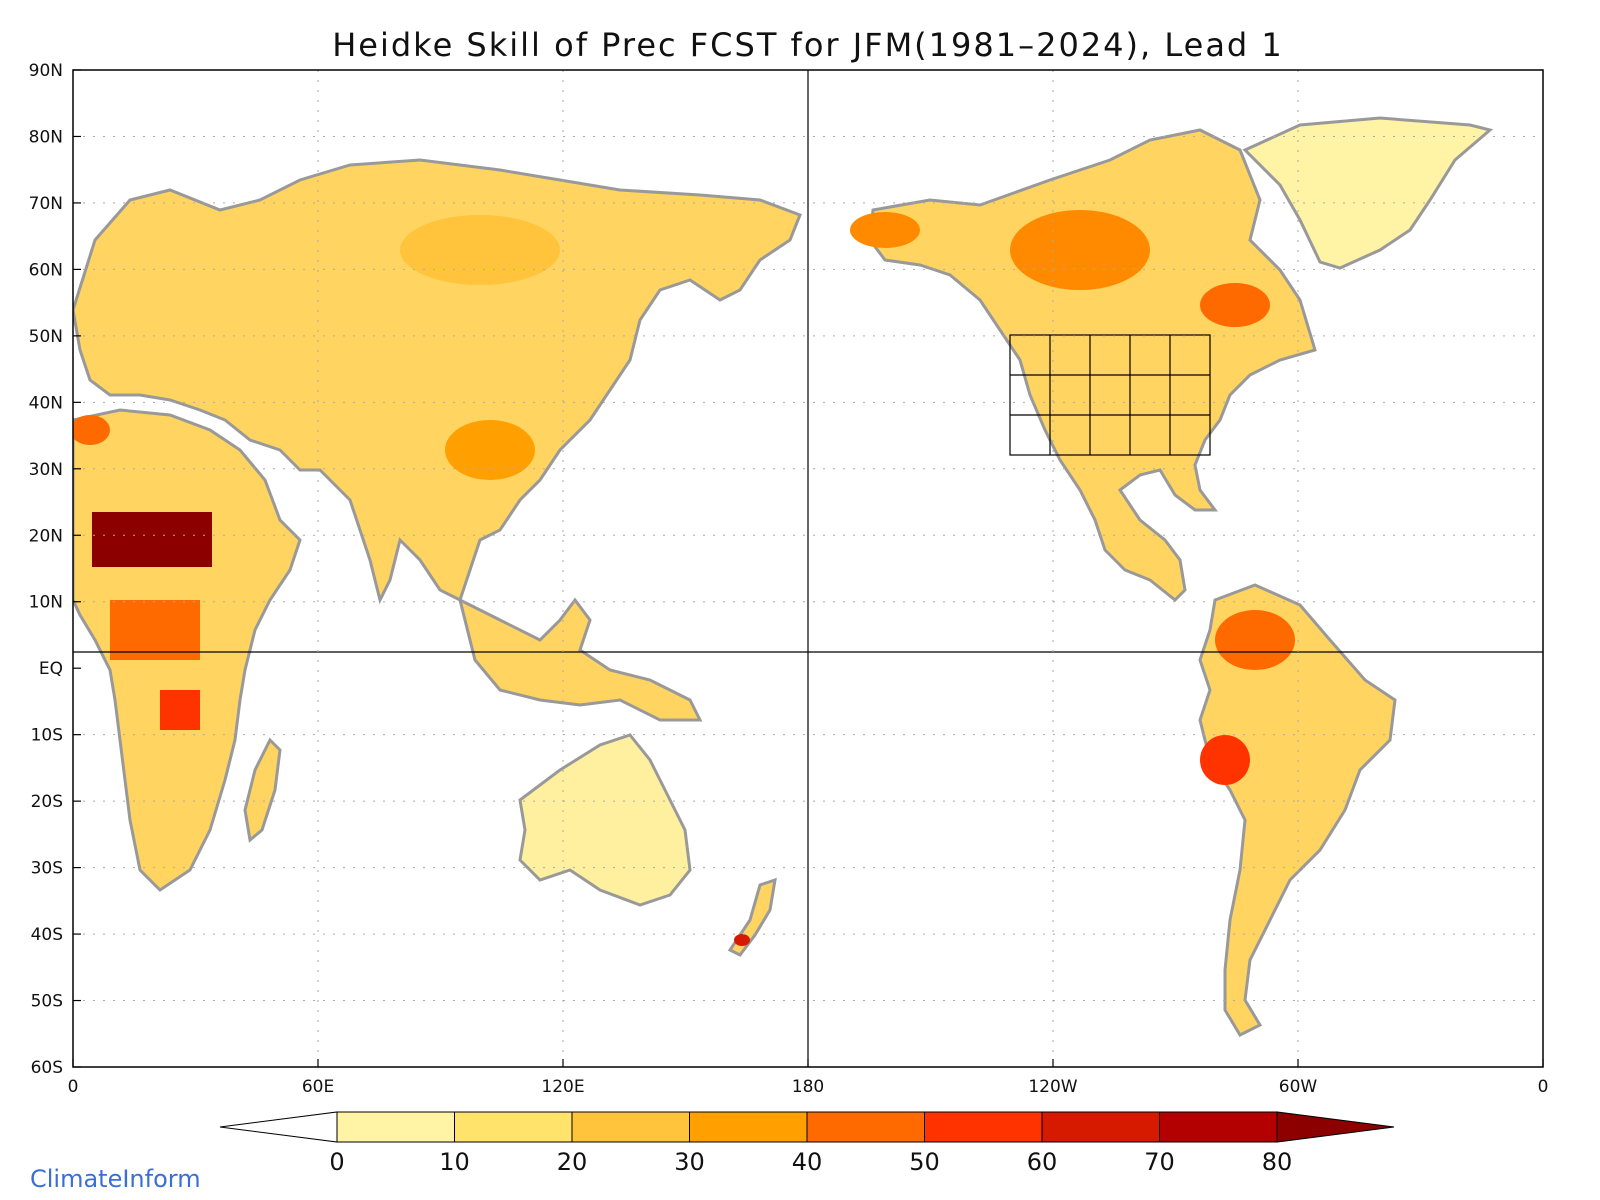  Describe the element at coordinates (1335, 1127) in the screenshot. I see `colorbar-over-triangle` at that location.